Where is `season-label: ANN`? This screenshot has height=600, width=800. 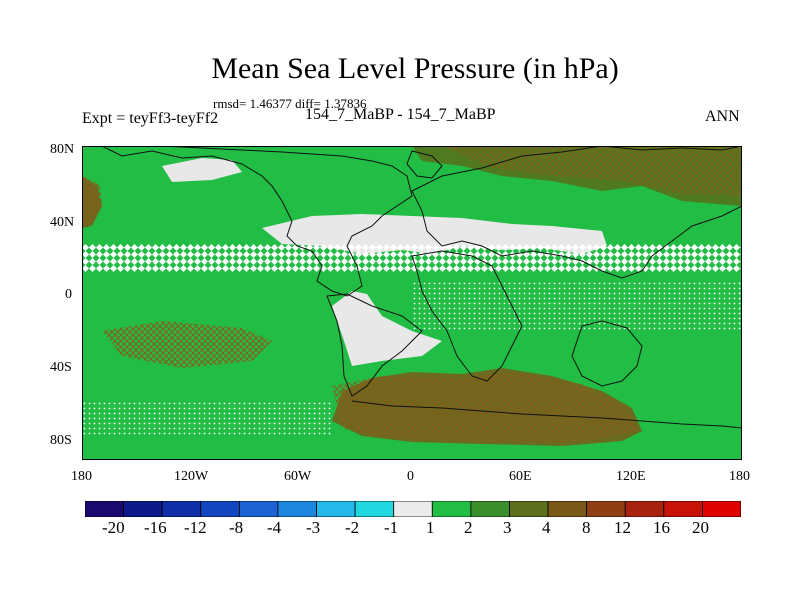 season-label: ANN is located at coordinates (722, 116).